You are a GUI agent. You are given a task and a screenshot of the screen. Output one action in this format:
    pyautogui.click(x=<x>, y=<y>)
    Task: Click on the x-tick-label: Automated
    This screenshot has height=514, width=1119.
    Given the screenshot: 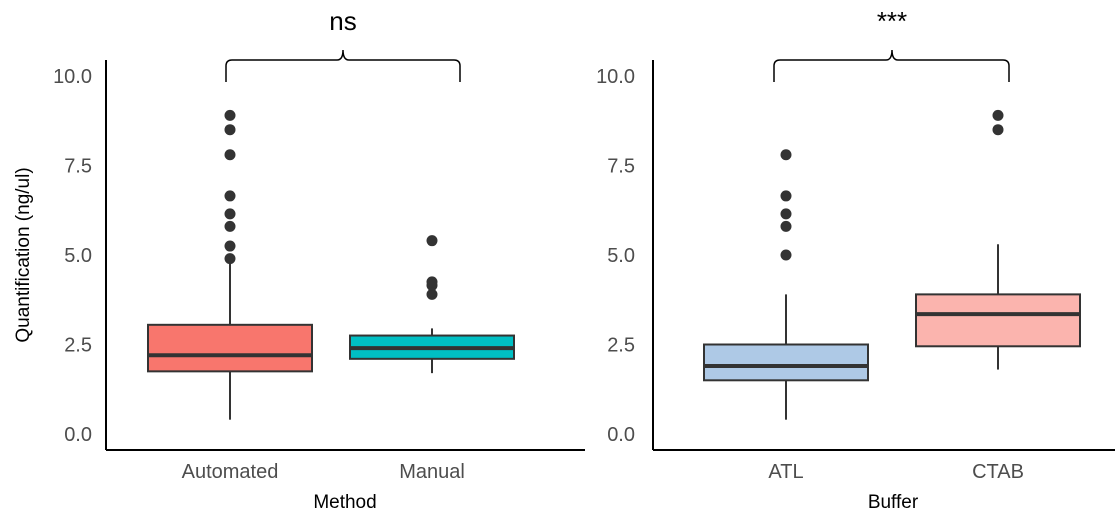 What is the action you would take?
    pyautogui.click(x=230, y=472)
    